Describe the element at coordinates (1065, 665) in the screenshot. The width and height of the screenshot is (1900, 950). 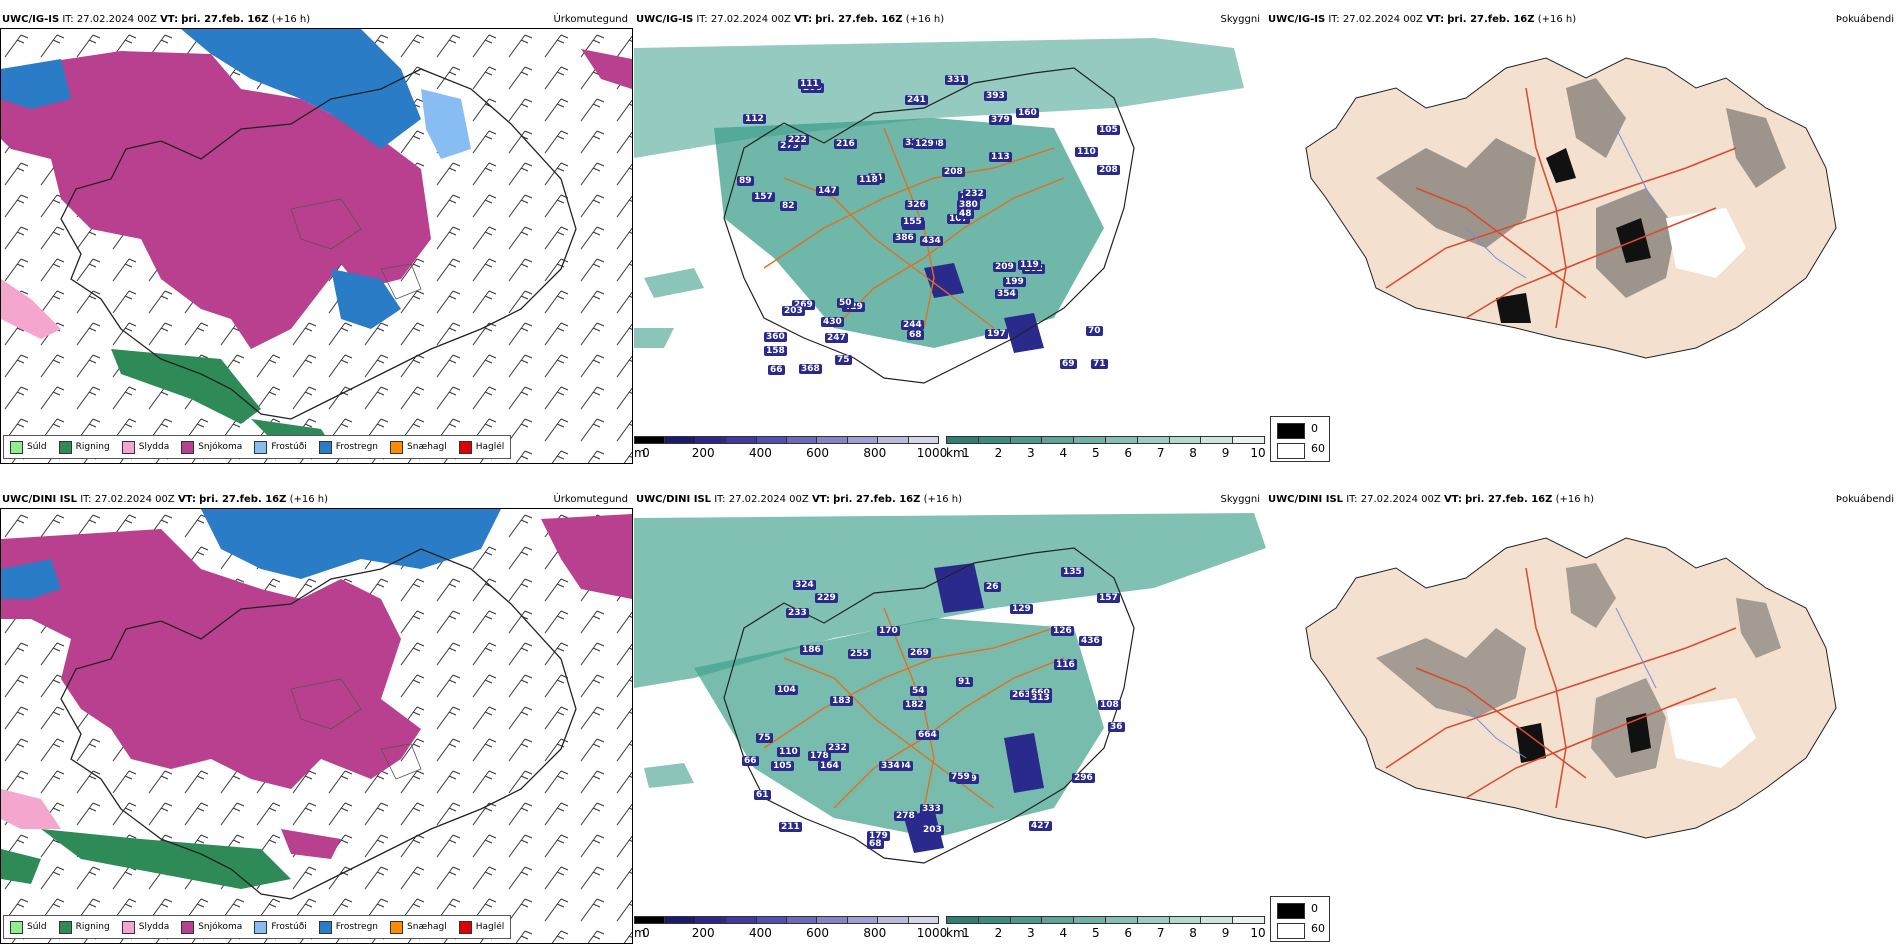
I see `cloud-base-label: 116` at that location.